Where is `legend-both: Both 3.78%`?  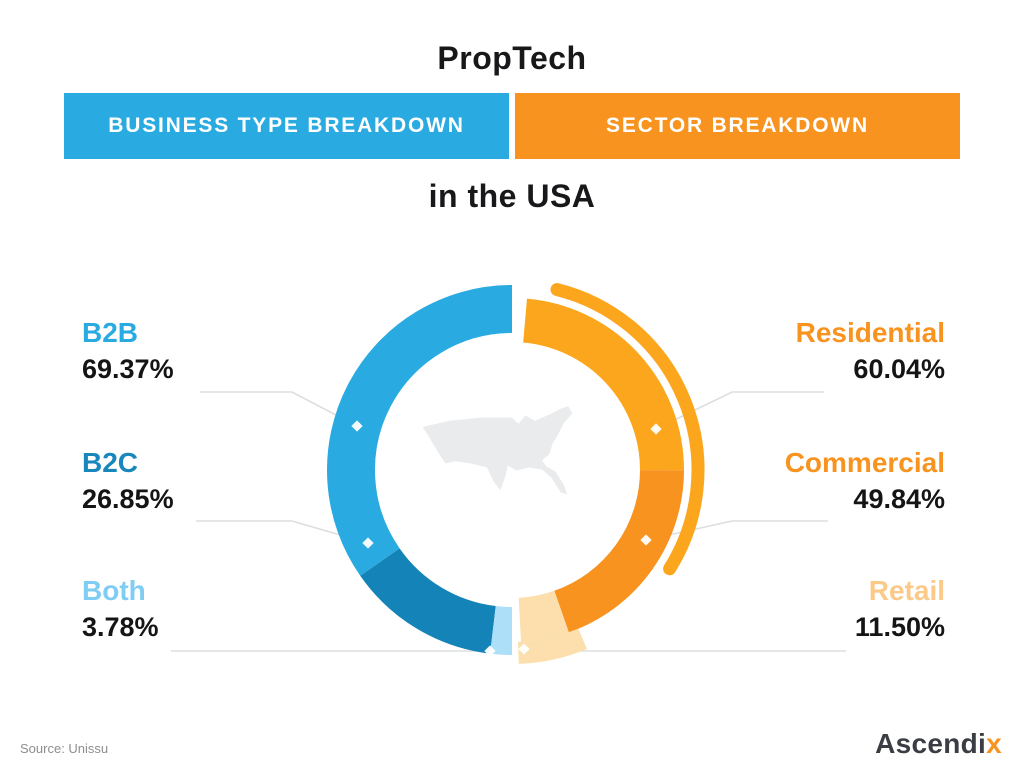
legend-both: Both 3.78% is located at coordinates (212, 608).